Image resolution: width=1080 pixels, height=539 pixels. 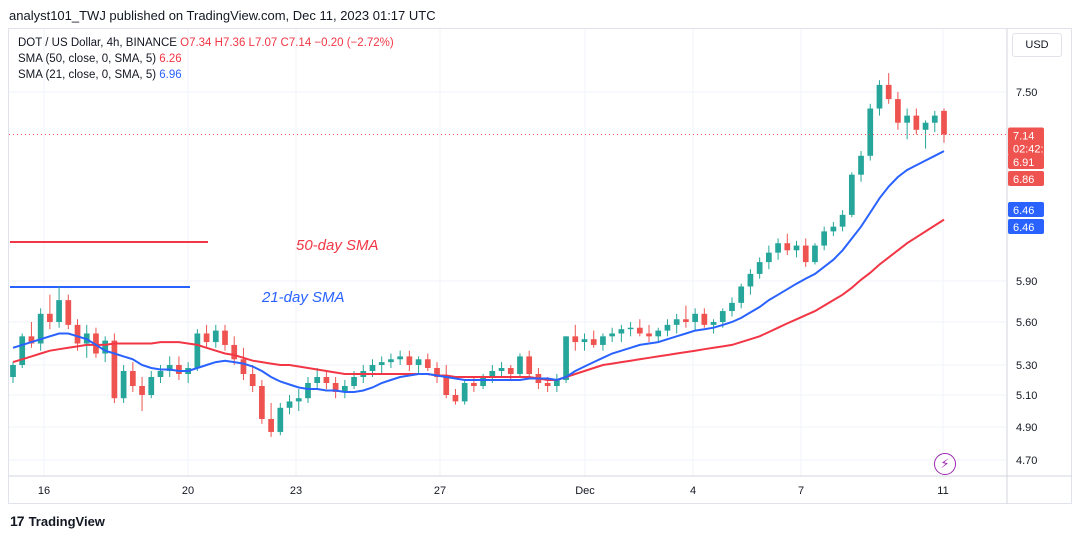 I want to click on currency-selector: USD, so click(x=1037, y=45).